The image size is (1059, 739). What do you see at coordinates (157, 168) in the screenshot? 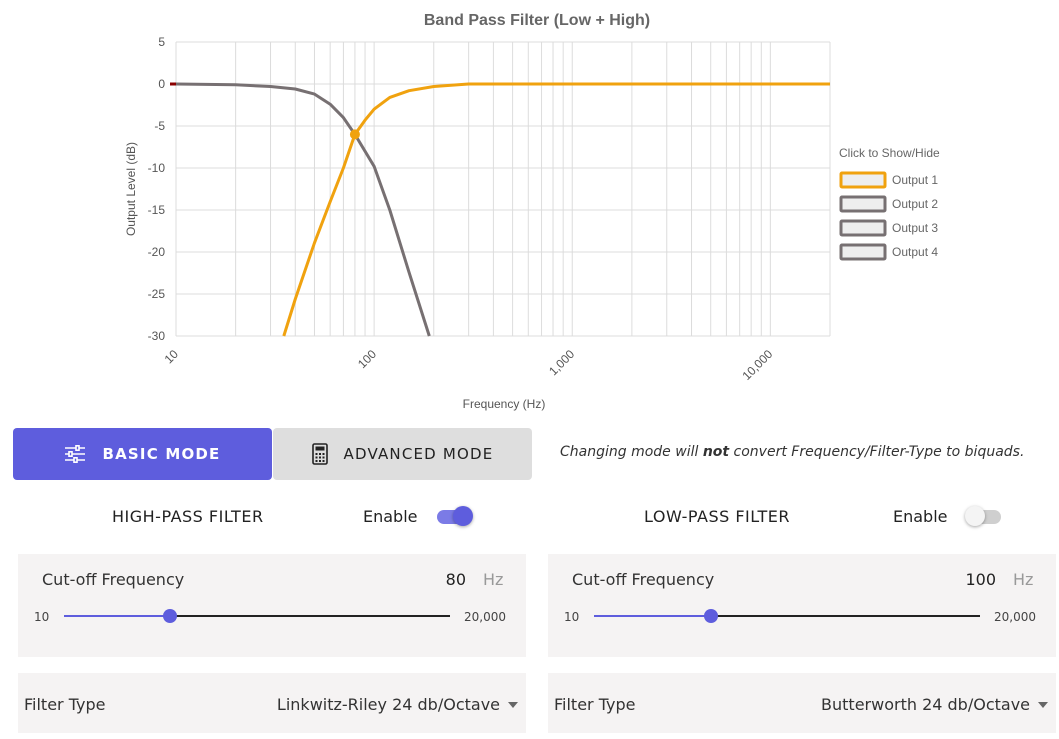
I see `y-tick-label: -10` at bounding box center [157, 168].